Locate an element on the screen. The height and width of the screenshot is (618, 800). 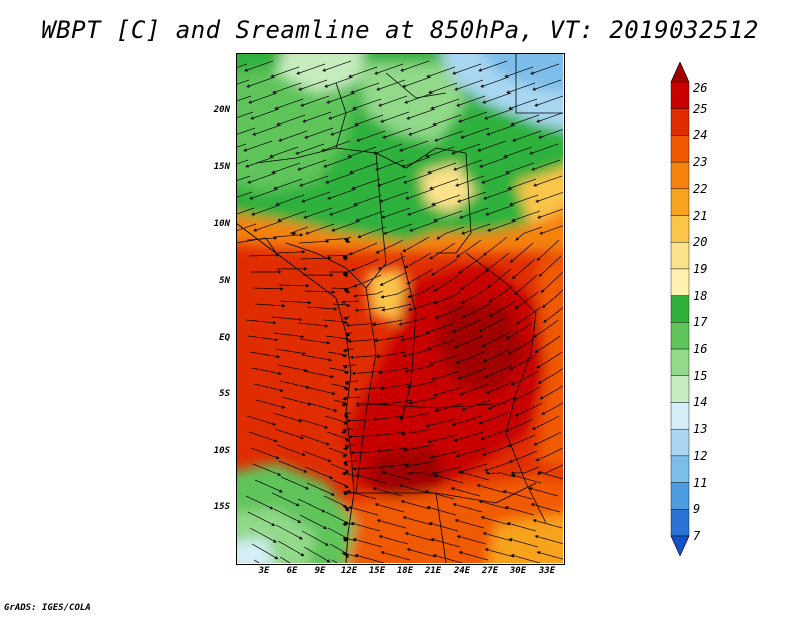
wbpt-region-northwest-lightgreen is located at coordinates (296, 128).